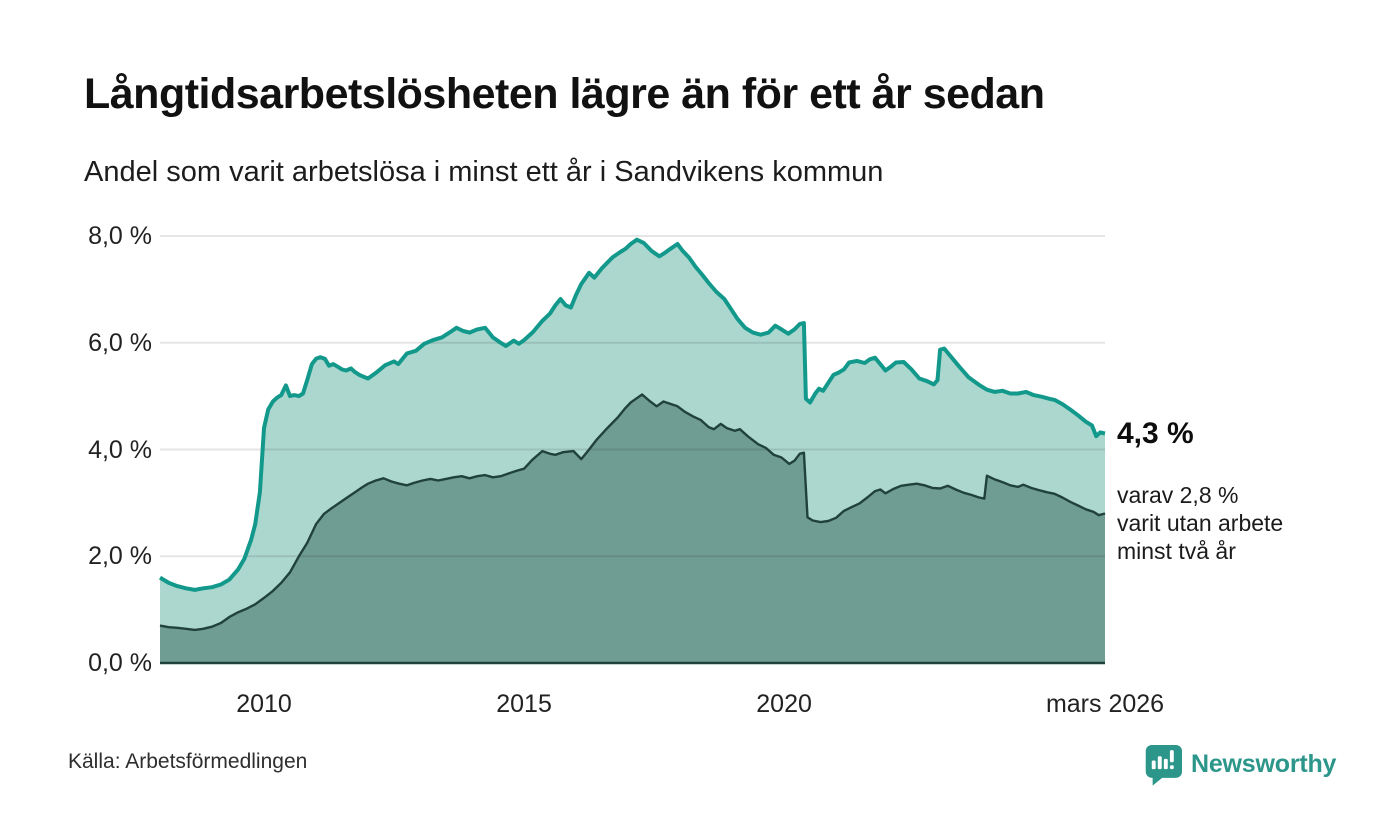 Image resolution: width=1400 pixels, height=840 pixels. What do you see at coordinates (1155, 433) in the screenshot?
I see `latest-total-annotation: 4,3 %` at bounding box center [1155, 433].